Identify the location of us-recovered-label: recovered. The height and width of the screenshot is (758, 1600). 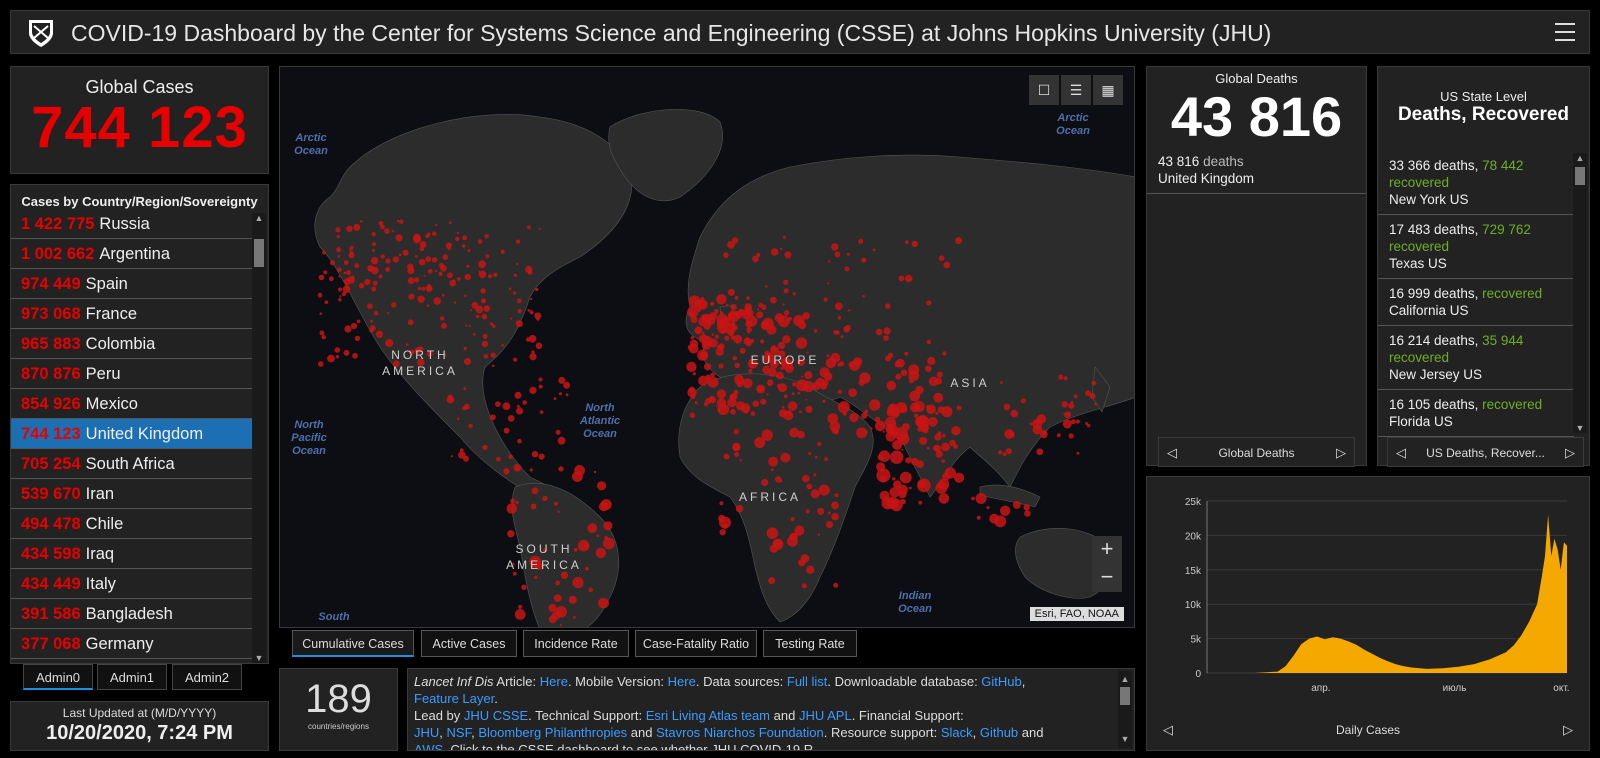
(1512, 404).